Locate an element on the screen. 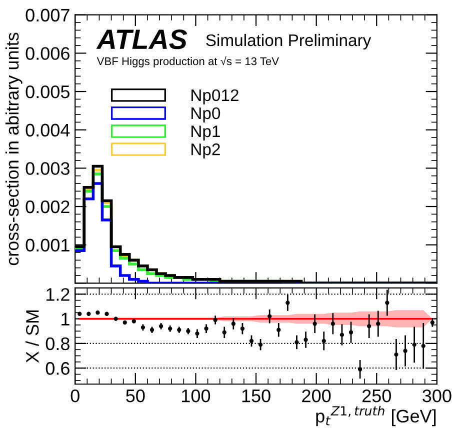  legend-label: Np2 is located at coordinates (206, 151).